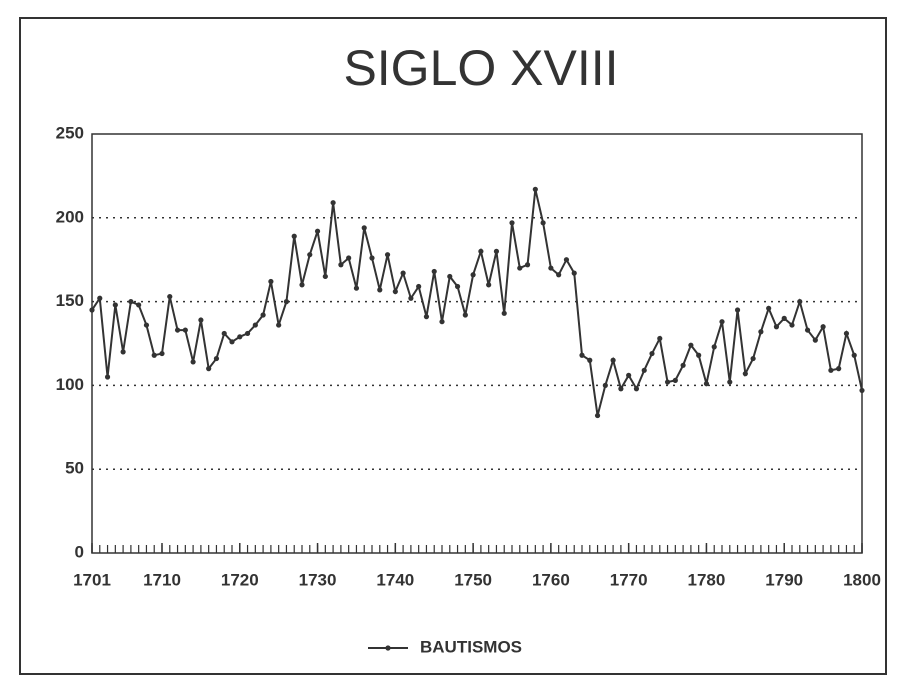 Image resolution: width=907 pixels, height=682 pixels. What do you see at coordinates (862, 579) in the screenshot?
I see `x-tick-label: 1800` at bounding box center [862, 579].